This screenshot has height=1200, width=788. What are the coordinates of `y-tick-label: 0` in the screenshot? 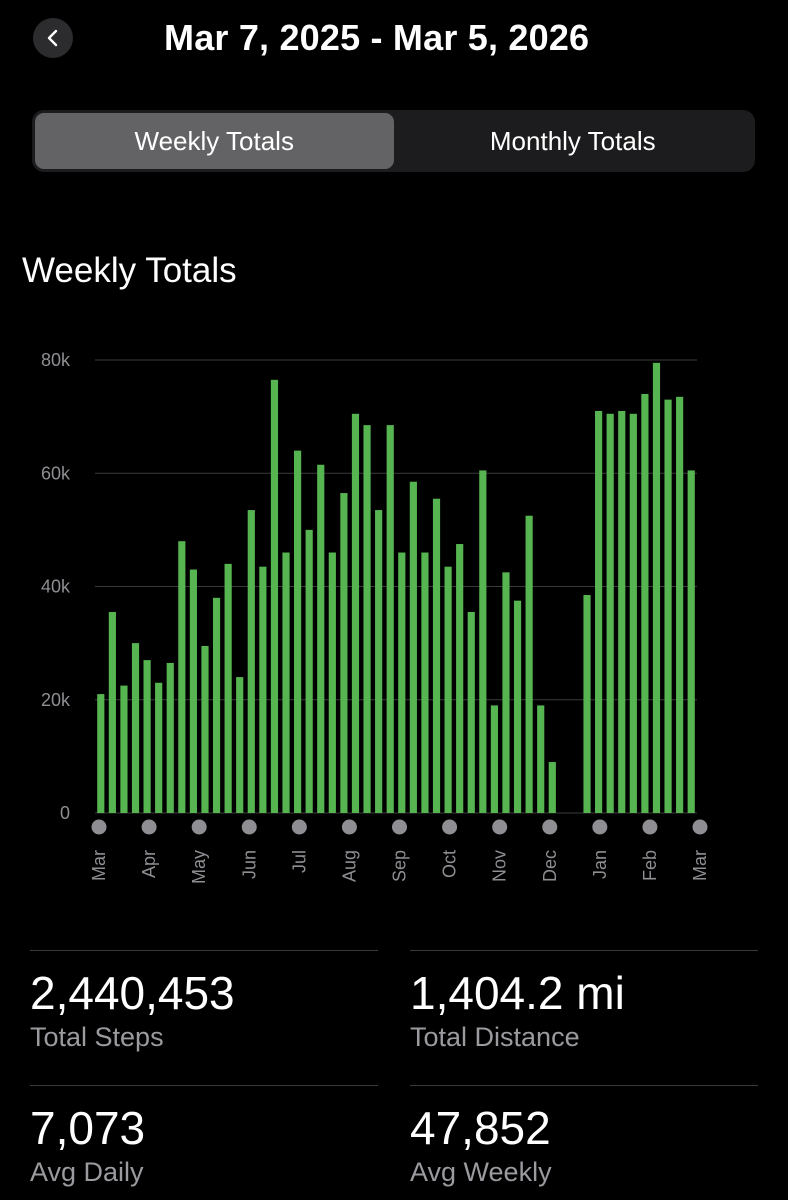 It's located at (65, 813).